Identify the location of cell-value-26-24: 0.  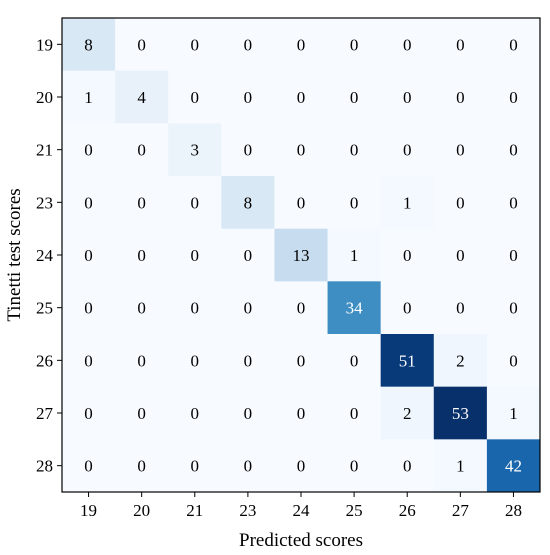
(301, 360).